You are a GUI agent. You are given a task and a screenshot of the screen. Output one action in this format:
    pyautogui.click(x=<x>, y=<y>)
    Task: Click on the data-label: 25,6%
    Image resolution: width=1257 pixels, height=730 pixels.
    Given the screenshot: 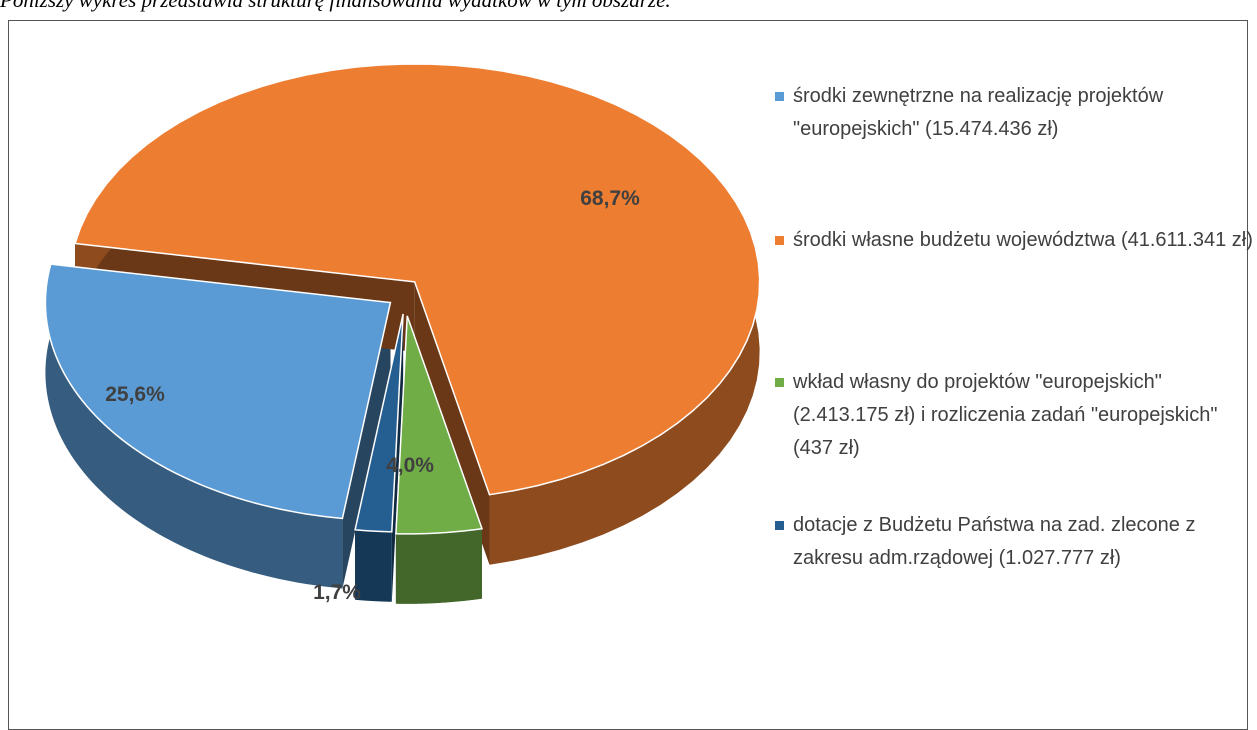 What is the action you would take?
    pyautogui.click(x=135, y=394)
    